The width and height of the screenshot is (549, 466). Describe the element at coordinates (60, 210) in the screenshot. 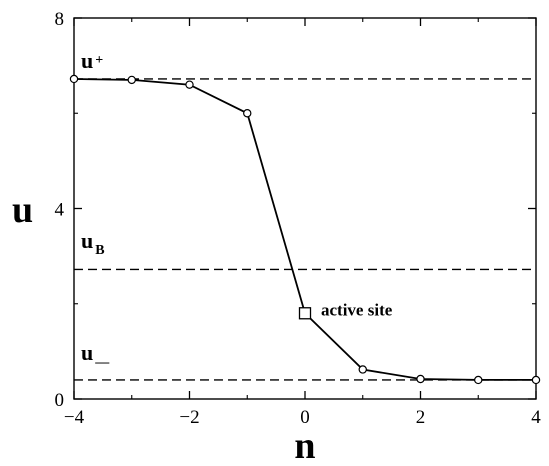

I see `y-tick-label-1: 4` at that location.